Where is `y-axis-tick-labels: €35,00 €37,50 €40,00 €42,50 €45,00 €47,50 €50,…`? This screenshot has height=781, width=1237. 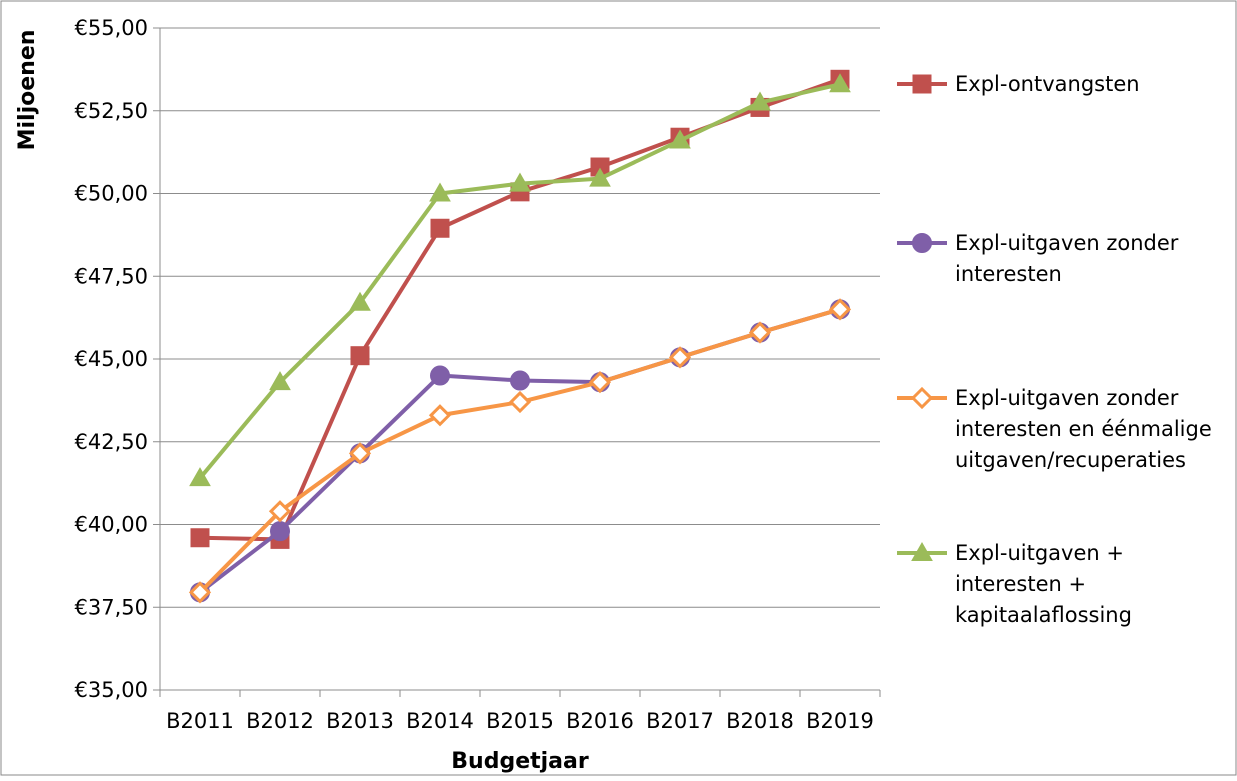
y-axis-tick-labels: €35,00 €37,50 €40,00 €42,50 €45,00 €47,50 €50,… is located at coordinates (111, 359).